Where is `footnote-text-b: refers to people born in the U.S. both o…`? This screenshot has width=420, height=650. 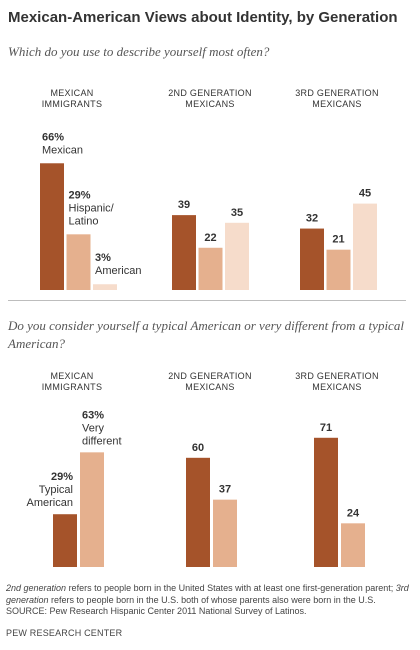 footnote-text-b: refers to people born in the U.S. both o… is located at coordinates (191, 605).